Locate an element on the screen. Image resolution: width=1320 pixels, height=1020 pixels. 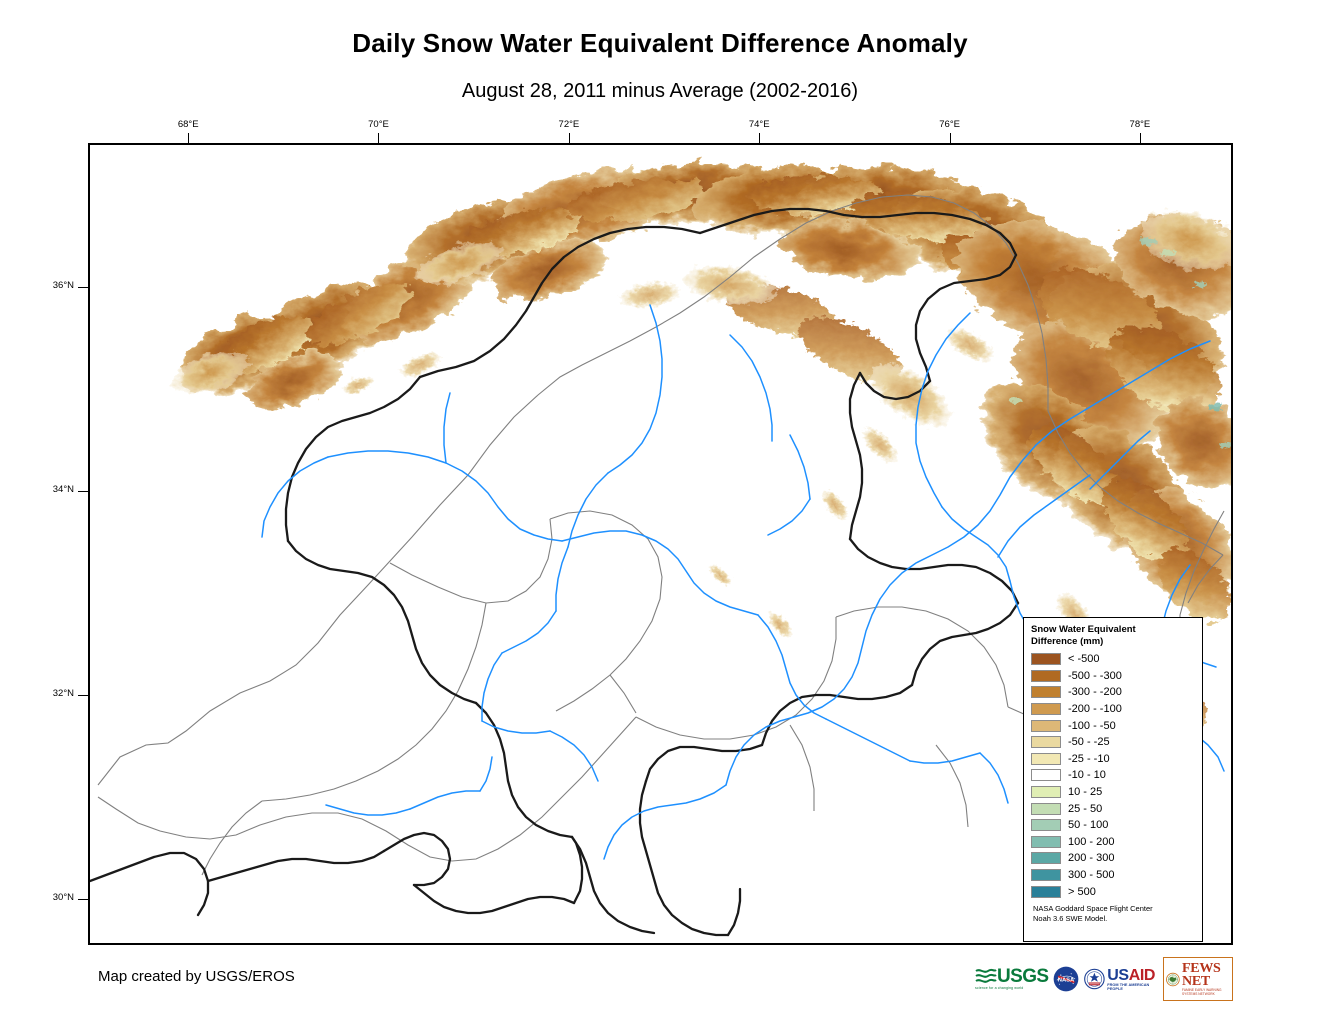
legend-row: -200 - -100 is located at coordinates (1113, 709).